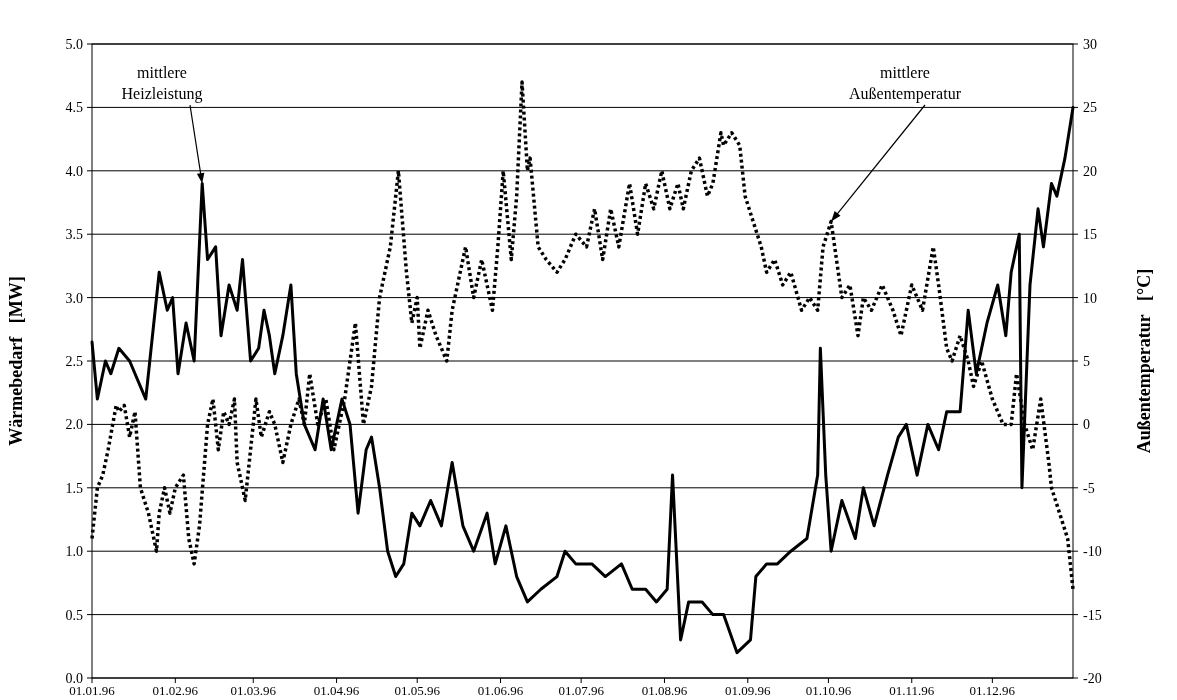 This screenshot has height=700, width=1177. What do you see at coordinates (664, 690) in the screenshot?
I see `x-tick-label: 01.08.96` at bounding box center [664, 690].